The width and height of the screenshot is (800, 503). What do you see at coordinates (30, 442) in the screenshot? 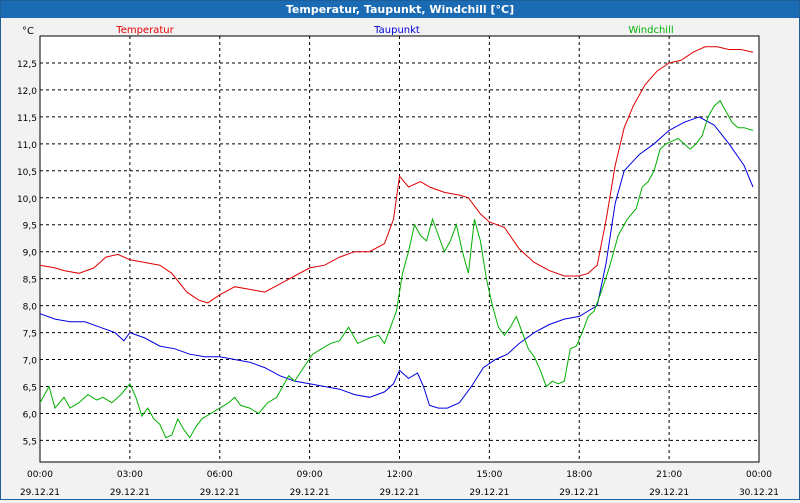
I see `y-tick-label: 5,5` at bounding box center [30, 442].